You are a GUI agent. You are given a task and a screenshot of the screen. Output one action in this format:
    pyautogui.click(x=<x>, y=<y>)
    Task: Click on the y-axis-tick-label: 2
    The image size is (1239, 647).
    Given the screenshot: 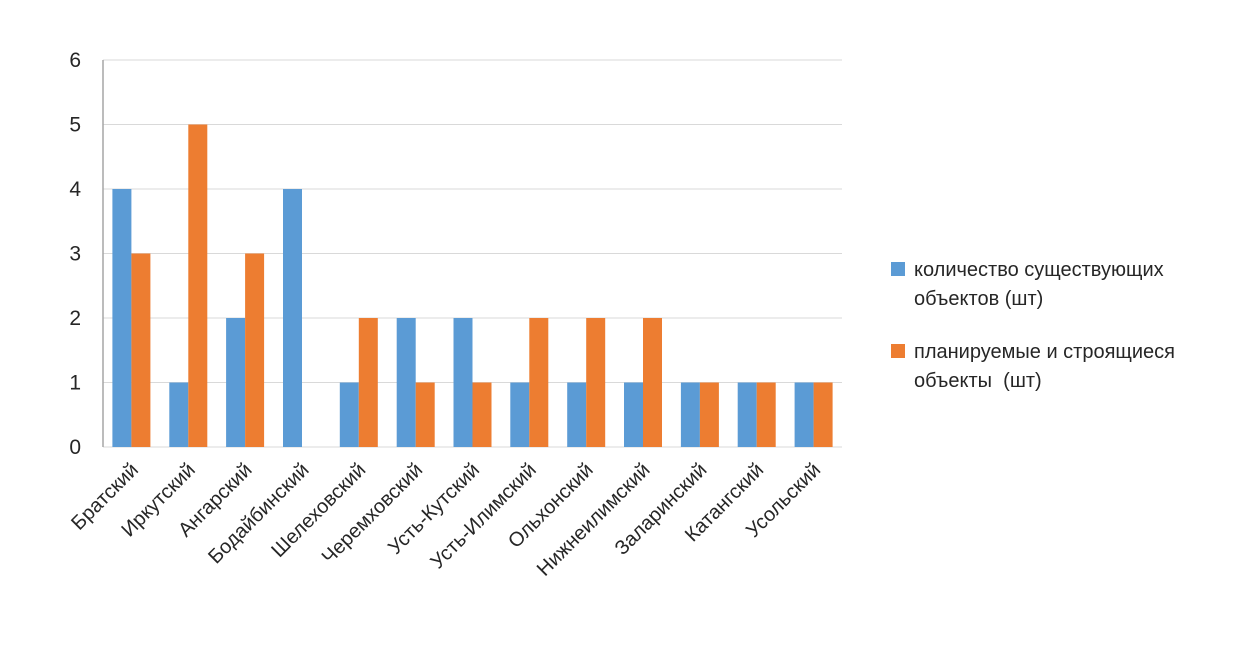 What is the action you would take?
    pyautogui.click(x=75, y=318)
    